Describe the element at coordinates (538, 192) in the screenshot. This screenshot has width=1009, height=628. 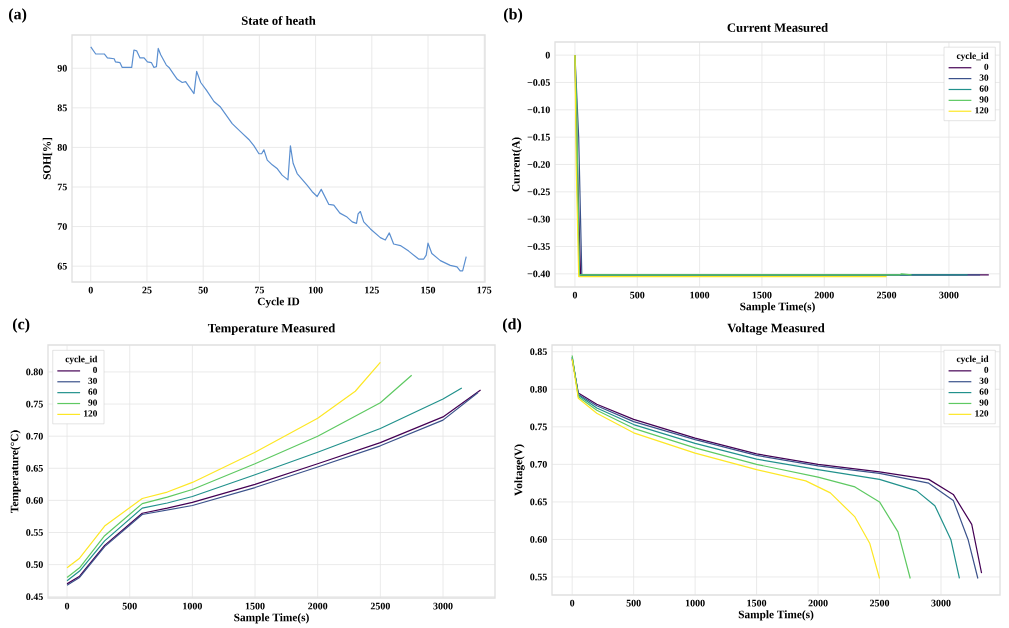
I see `y-tick-label: −0.25` at that location.